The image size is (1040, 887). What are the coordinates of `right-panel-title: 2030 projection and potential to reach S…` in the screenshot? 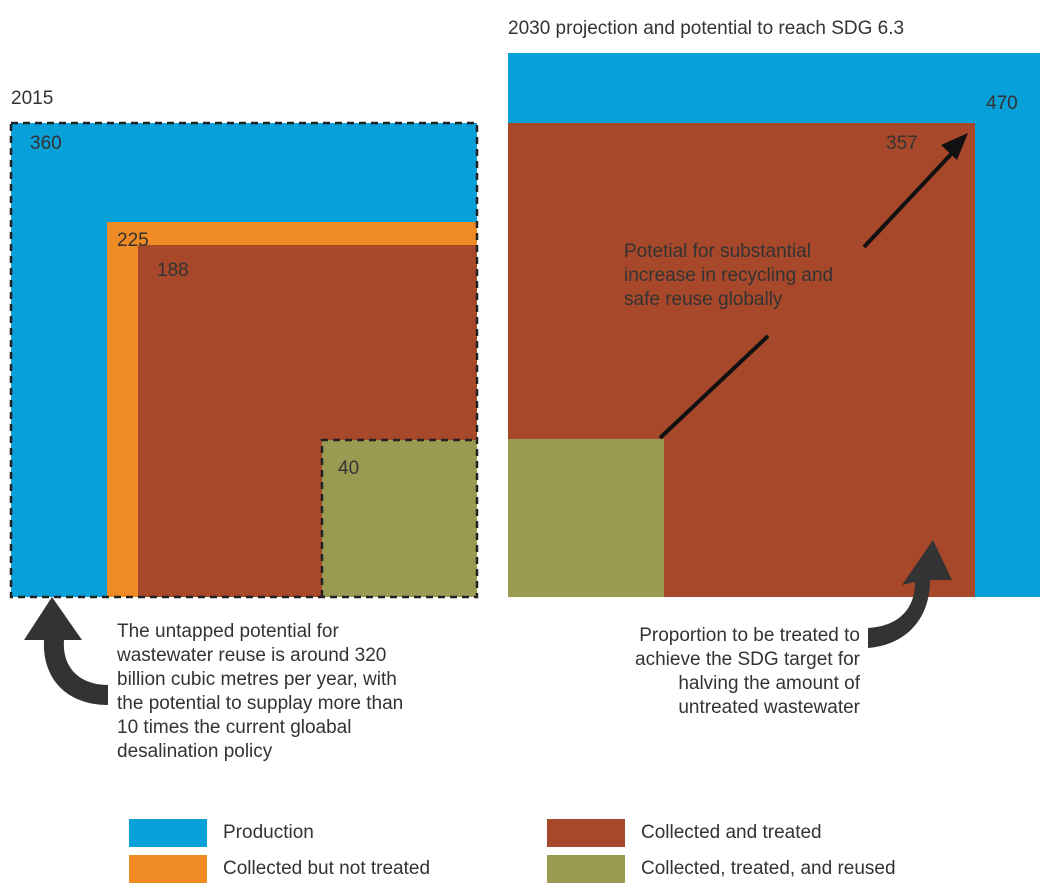 It's located at (706, 28).